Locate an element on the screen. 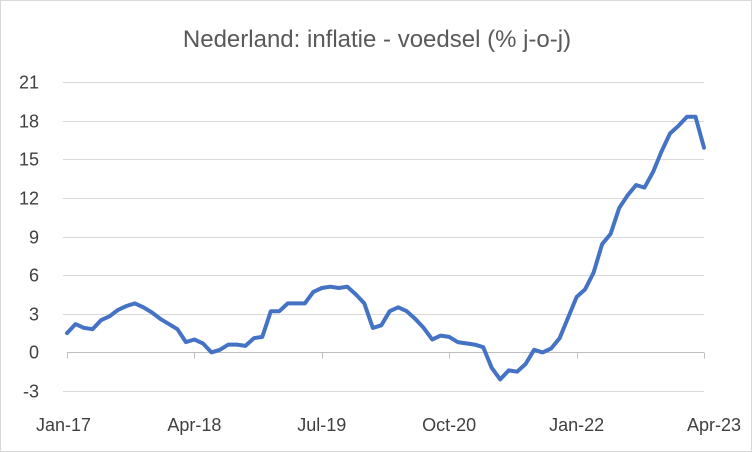 This screenshot has width=752, height=452. y-tick-label: 0 is located at coordinates (34, 353).